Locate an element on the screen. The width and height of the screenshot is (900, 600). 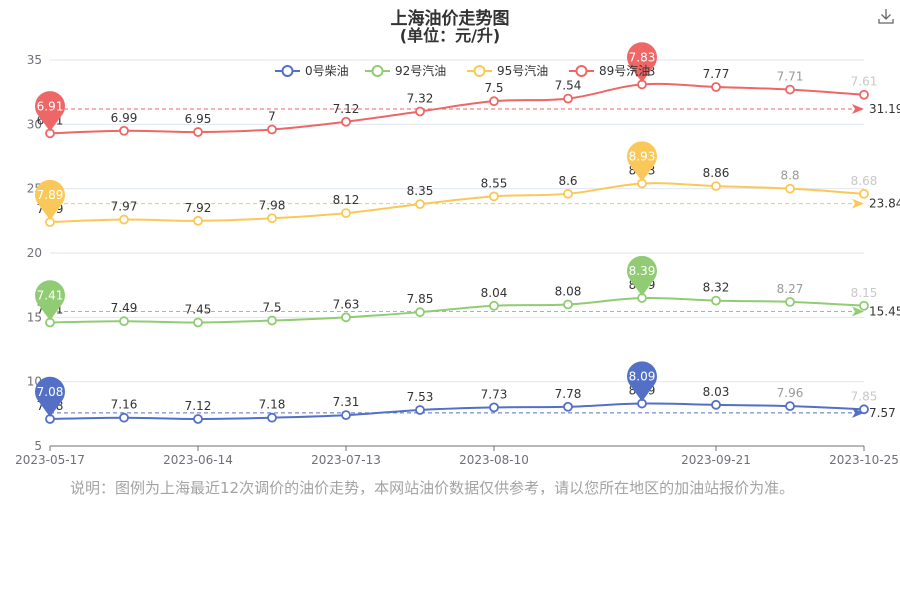
extreme-marker-label: 7.41 is located at coordinates (50, 295).